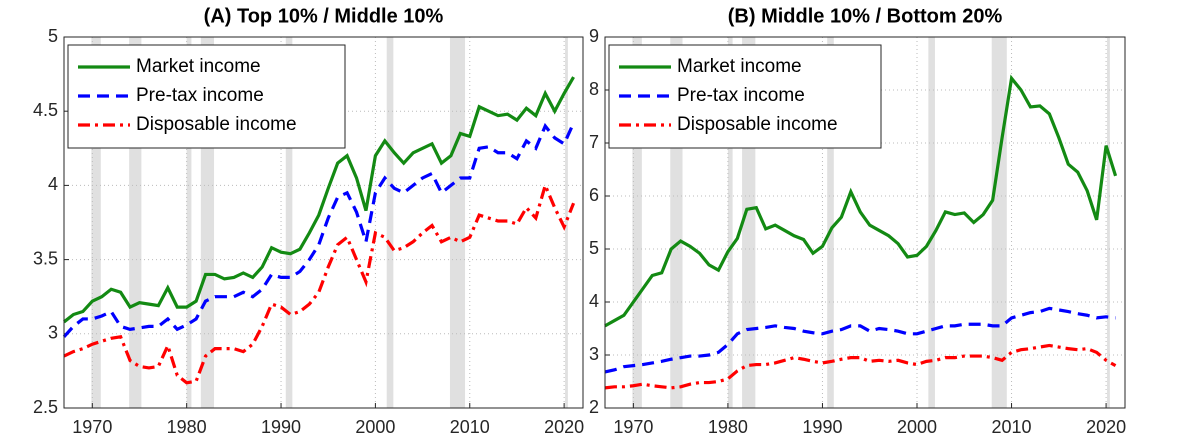  I want to click on y-tick-label: 2, so click(594, 407).